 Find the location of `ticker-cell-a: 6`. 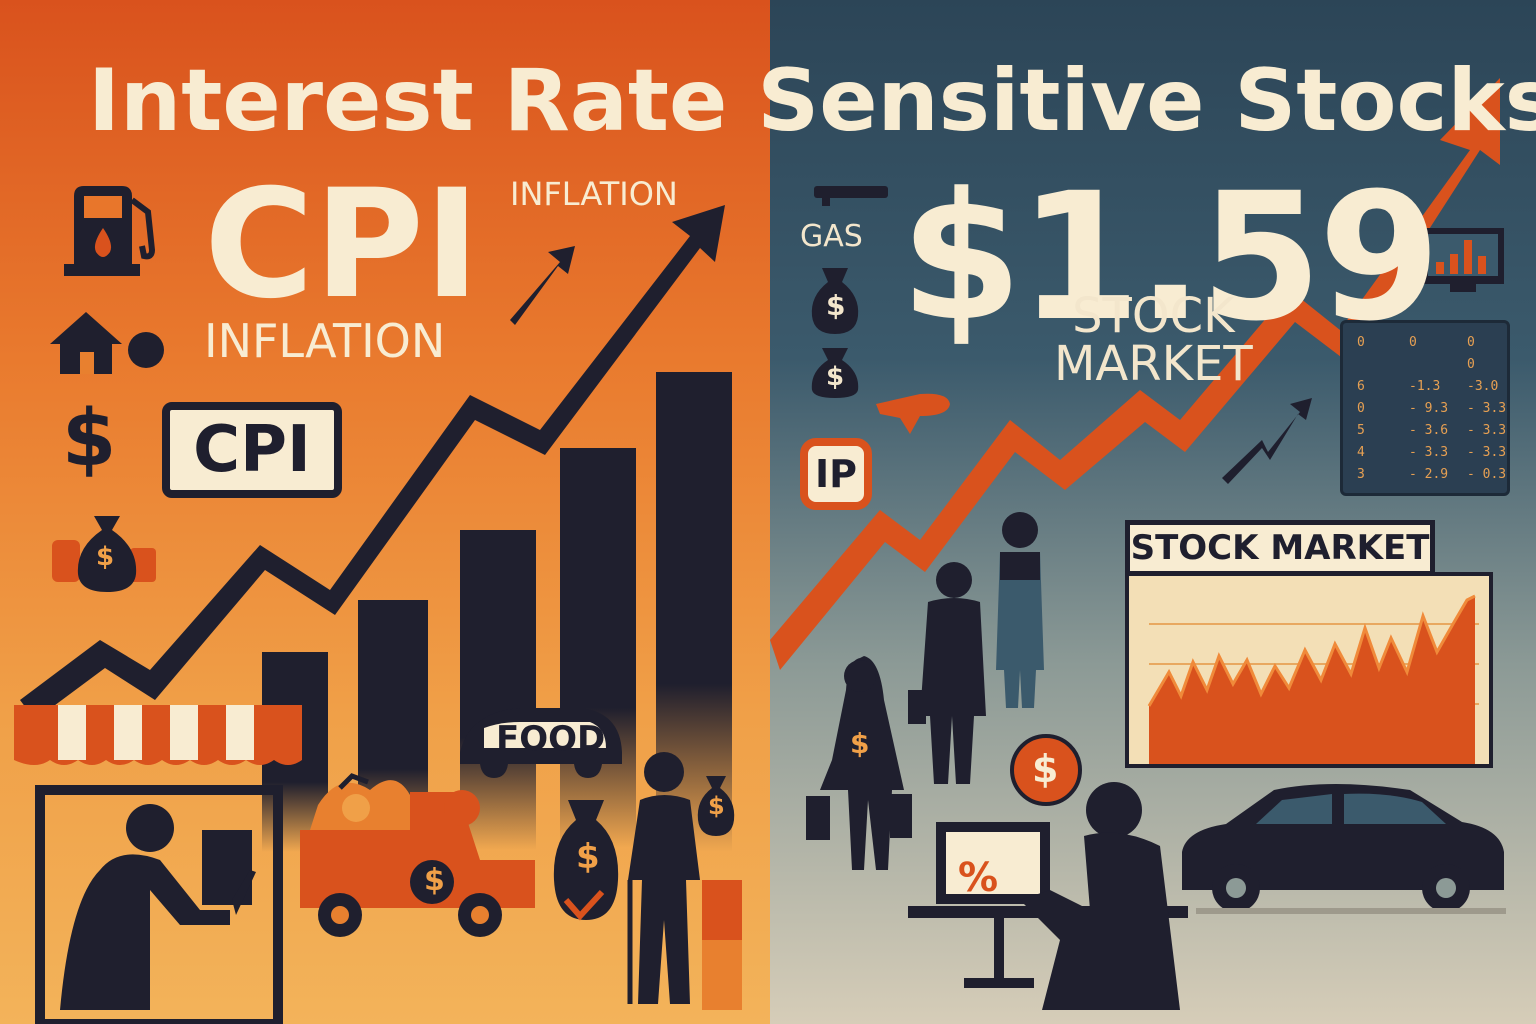

ticker-cell-a: 6 is located at coordinates (1361, 386).